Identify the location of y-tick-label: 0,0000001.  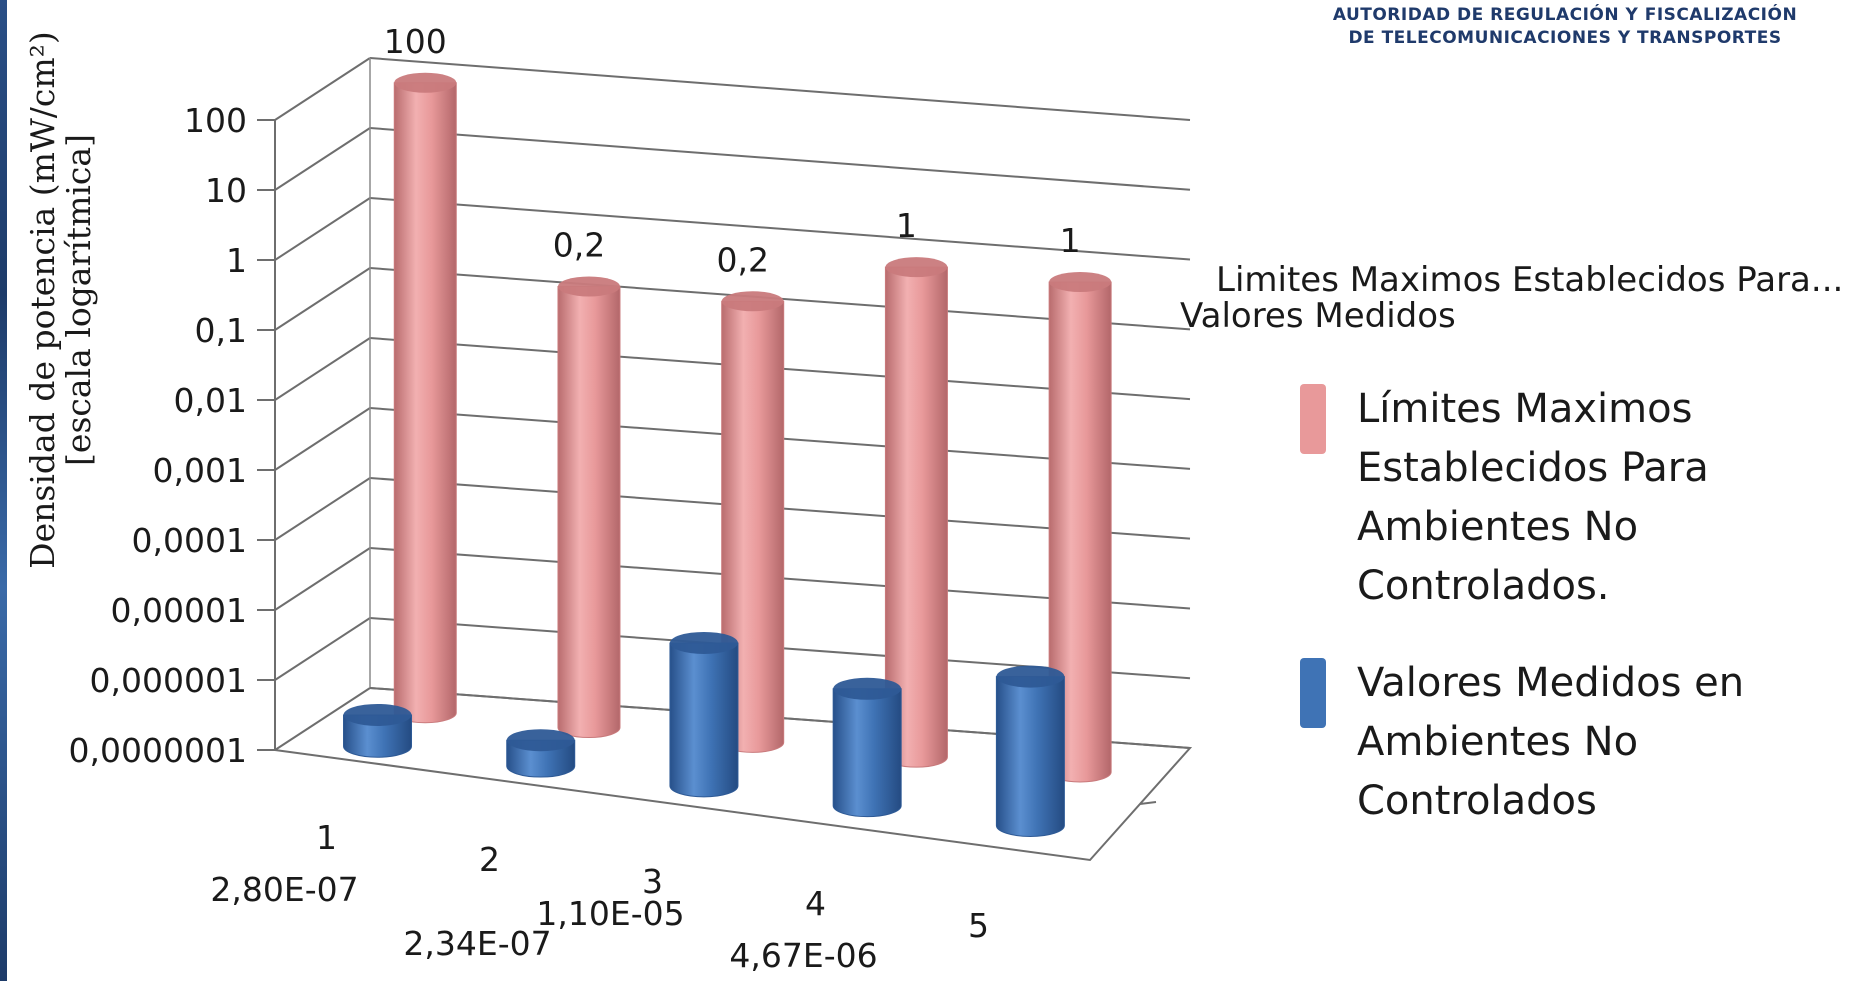
(158, 750).